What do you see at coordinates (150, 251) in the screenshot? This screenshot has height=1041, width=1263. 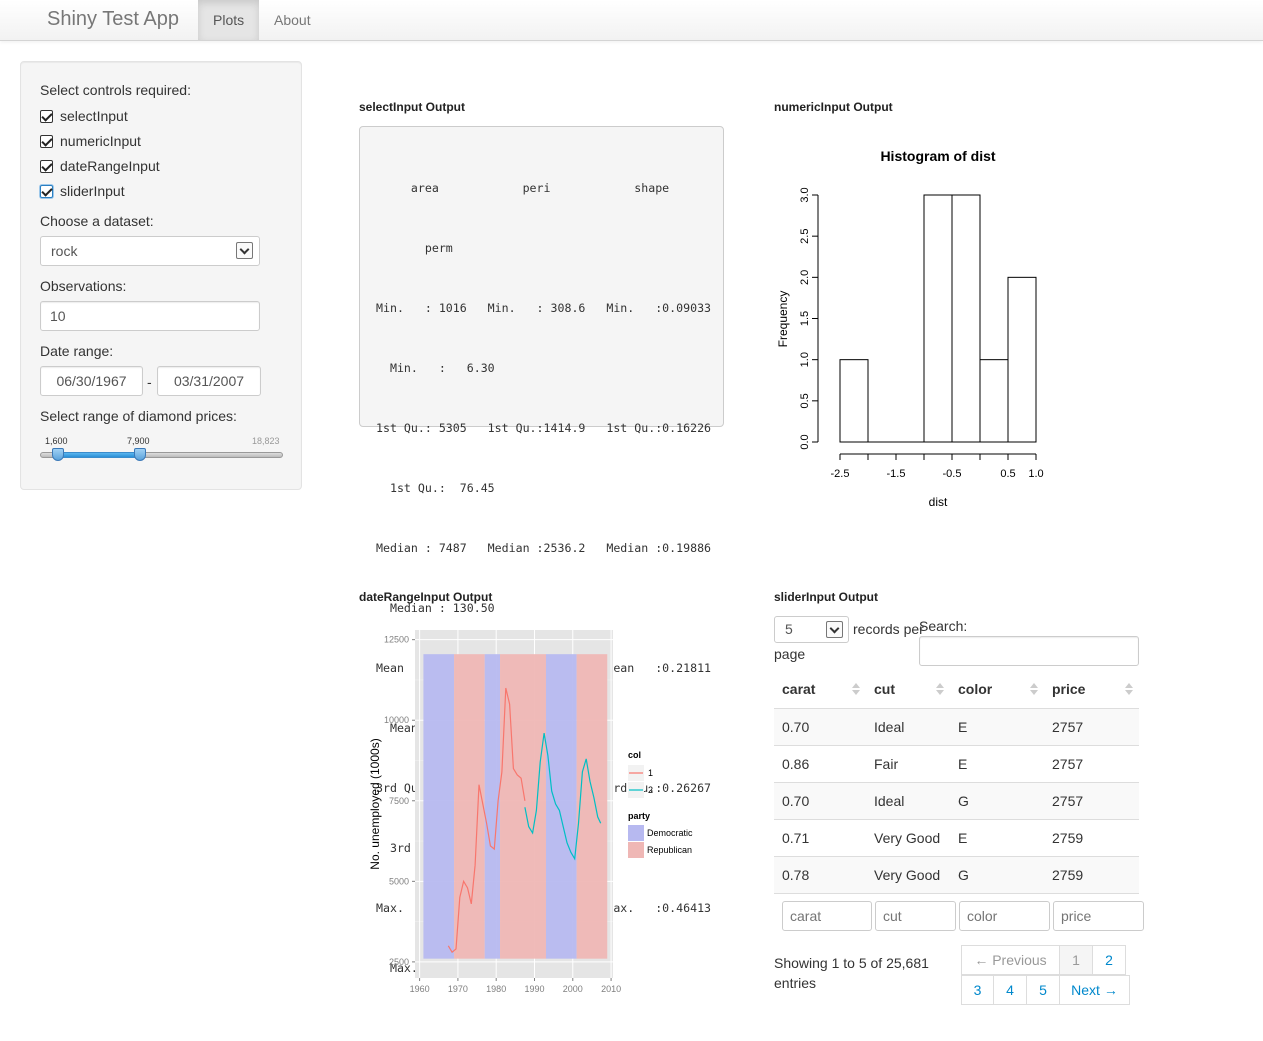 I see `dataset-select: rock` at bounding box center [150, 251].